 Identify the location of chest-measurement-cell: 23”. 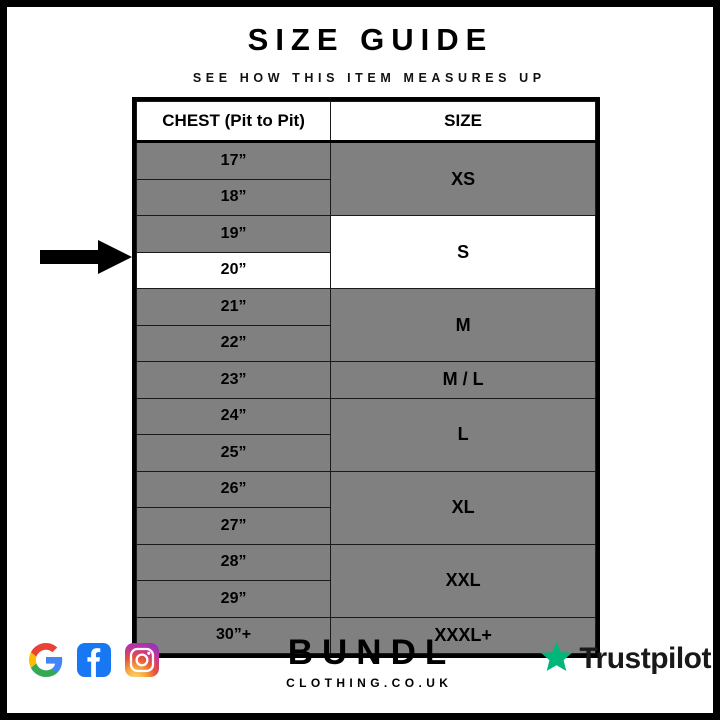
(233, 380).